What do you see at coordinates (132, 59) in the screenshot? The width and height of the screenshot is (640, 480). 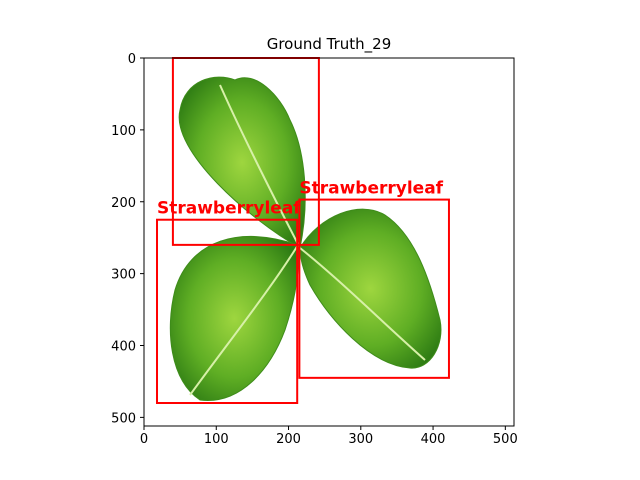 I see `y-tick-label: 0` at bounding box center [132, 59].